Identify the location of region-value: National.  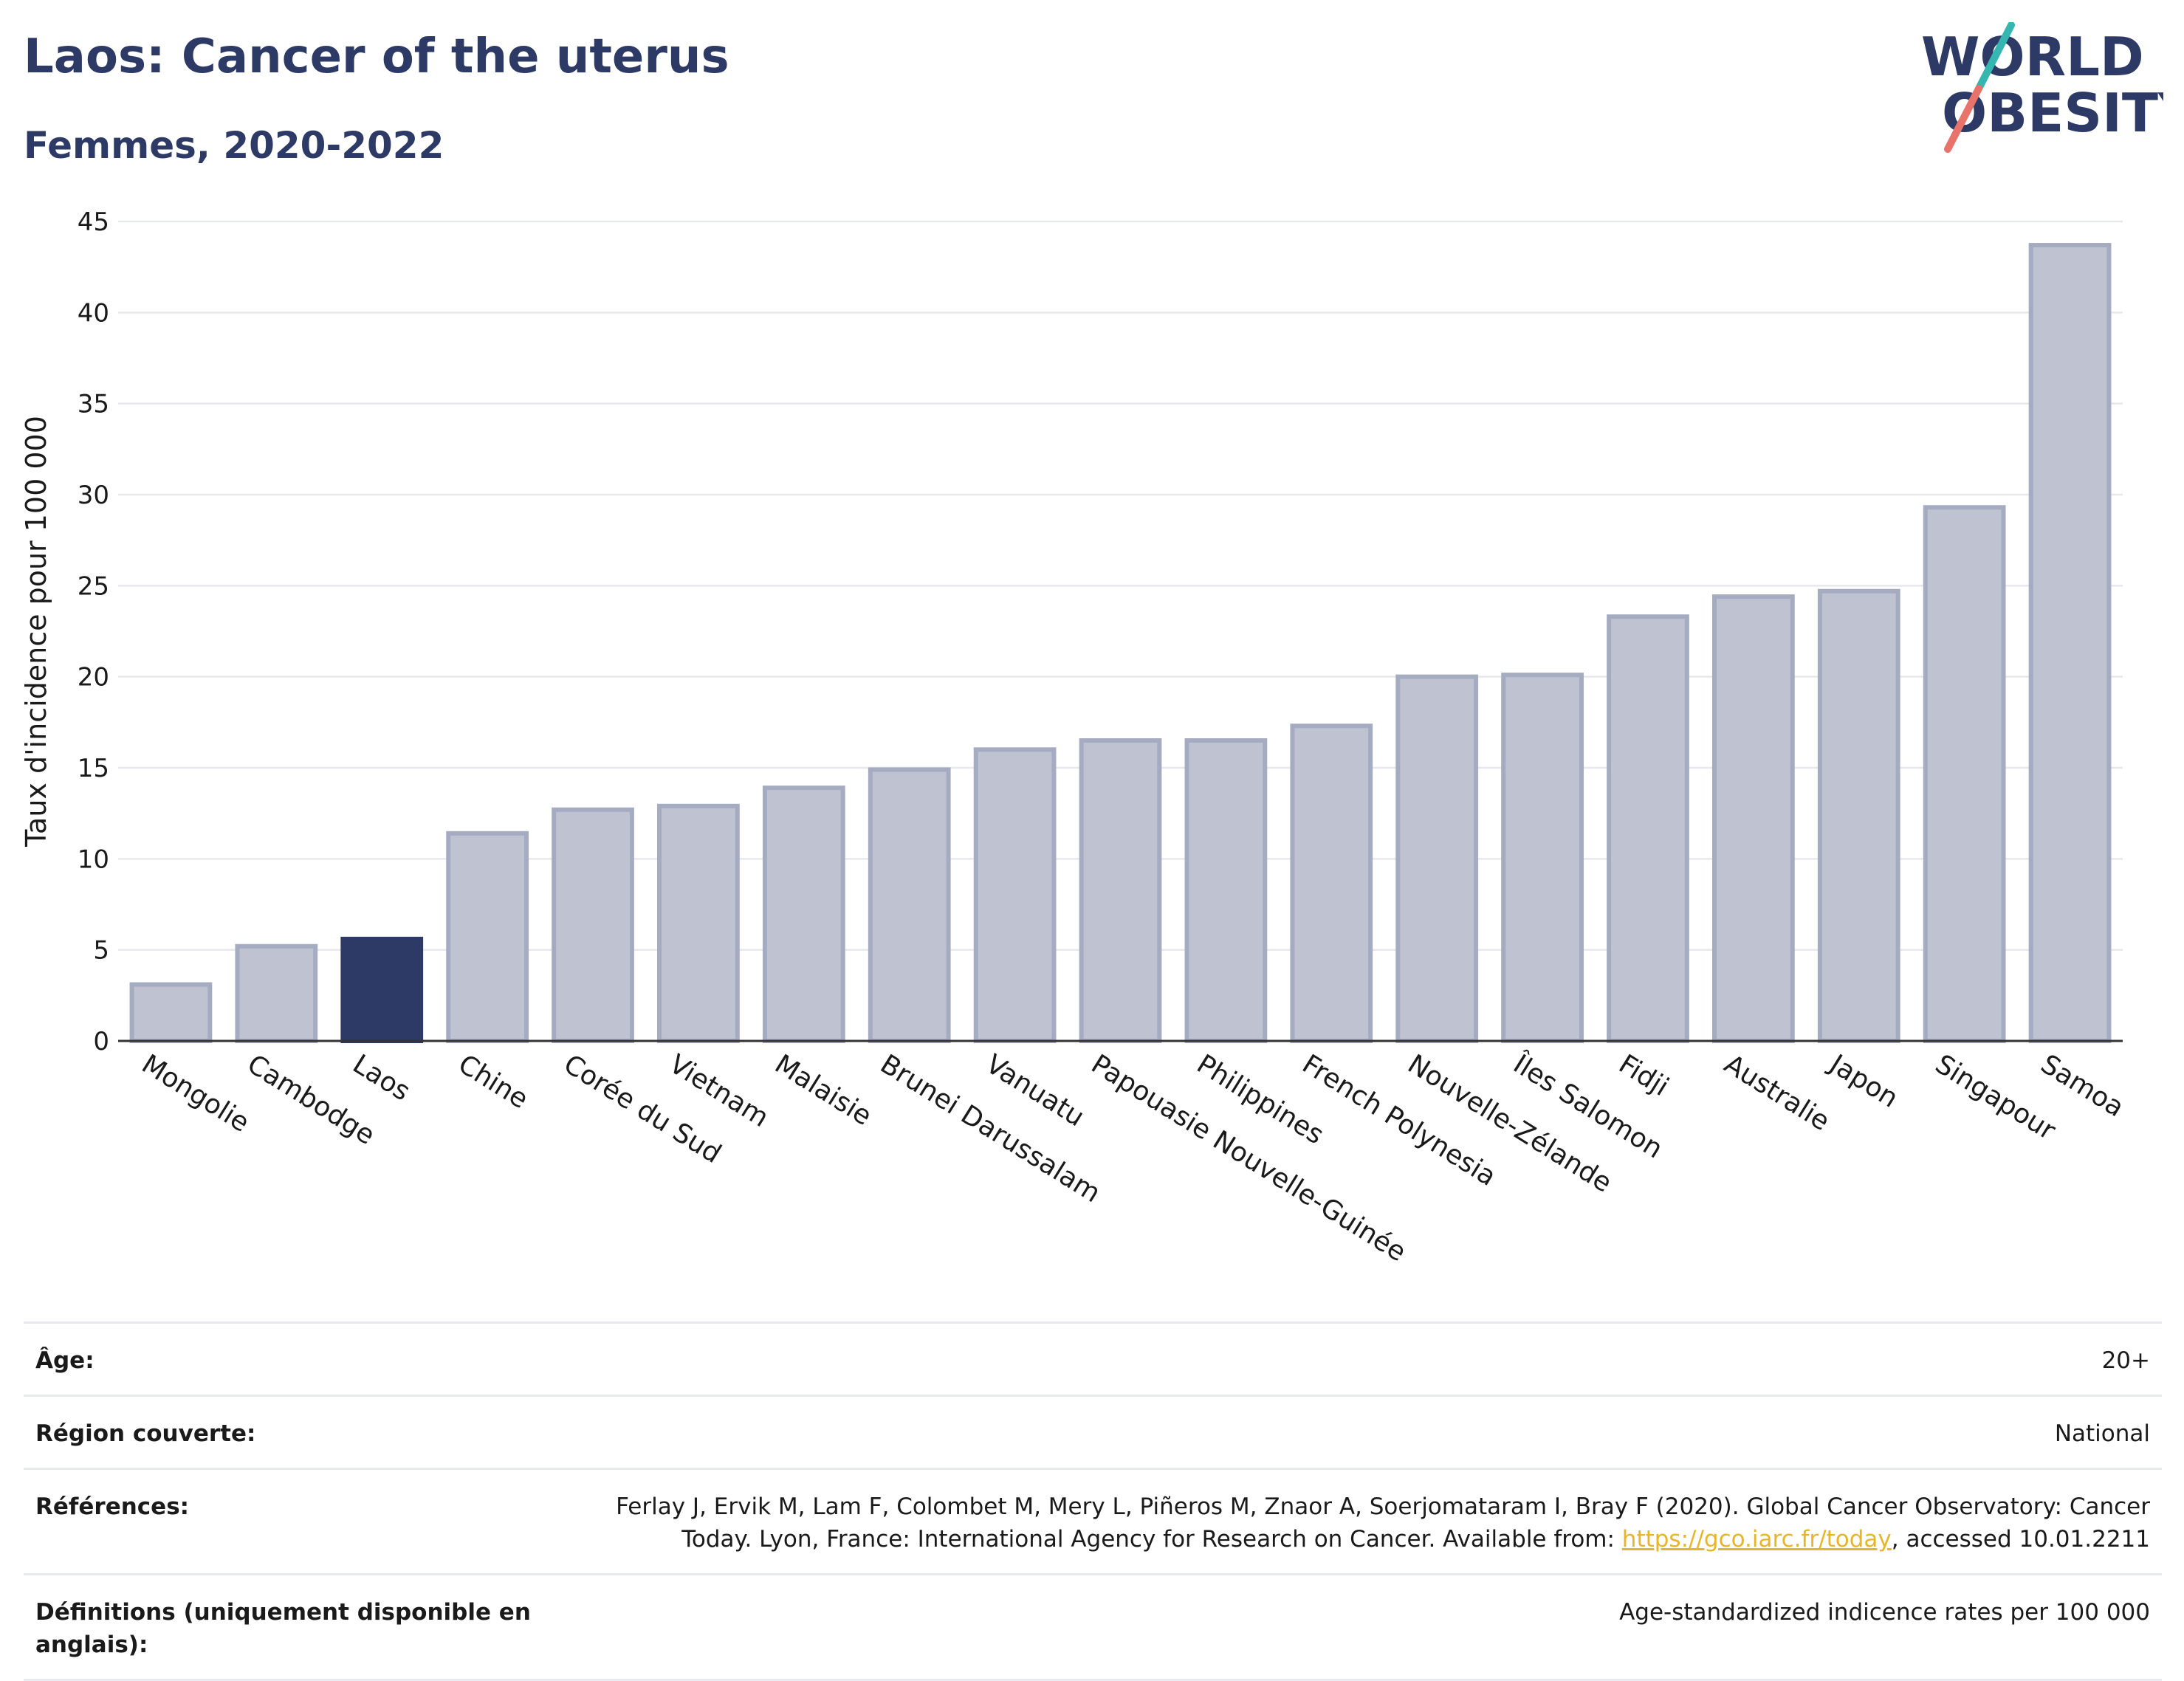
(2102, 1433).